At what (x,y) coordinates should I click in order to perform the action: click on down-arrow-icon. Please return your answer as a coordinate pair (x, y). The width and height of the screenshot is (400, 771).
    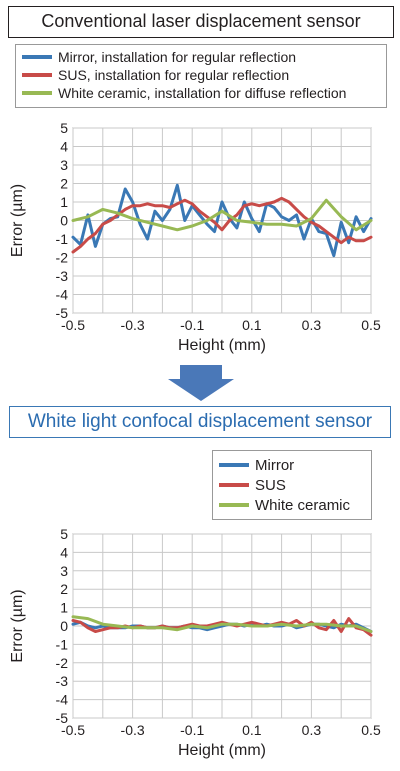
    Looking at the image, I should click on (201, 383).